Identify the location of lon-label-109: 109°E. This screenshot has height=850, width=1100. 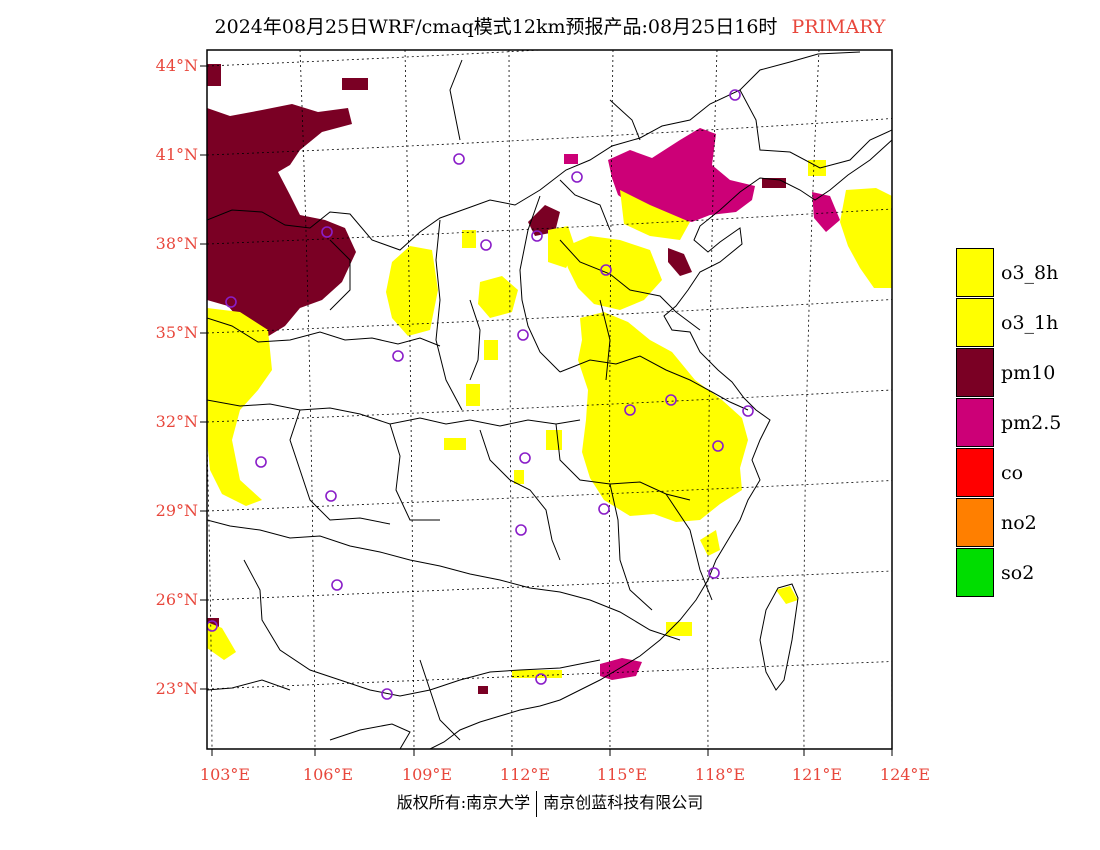
(427, 774).